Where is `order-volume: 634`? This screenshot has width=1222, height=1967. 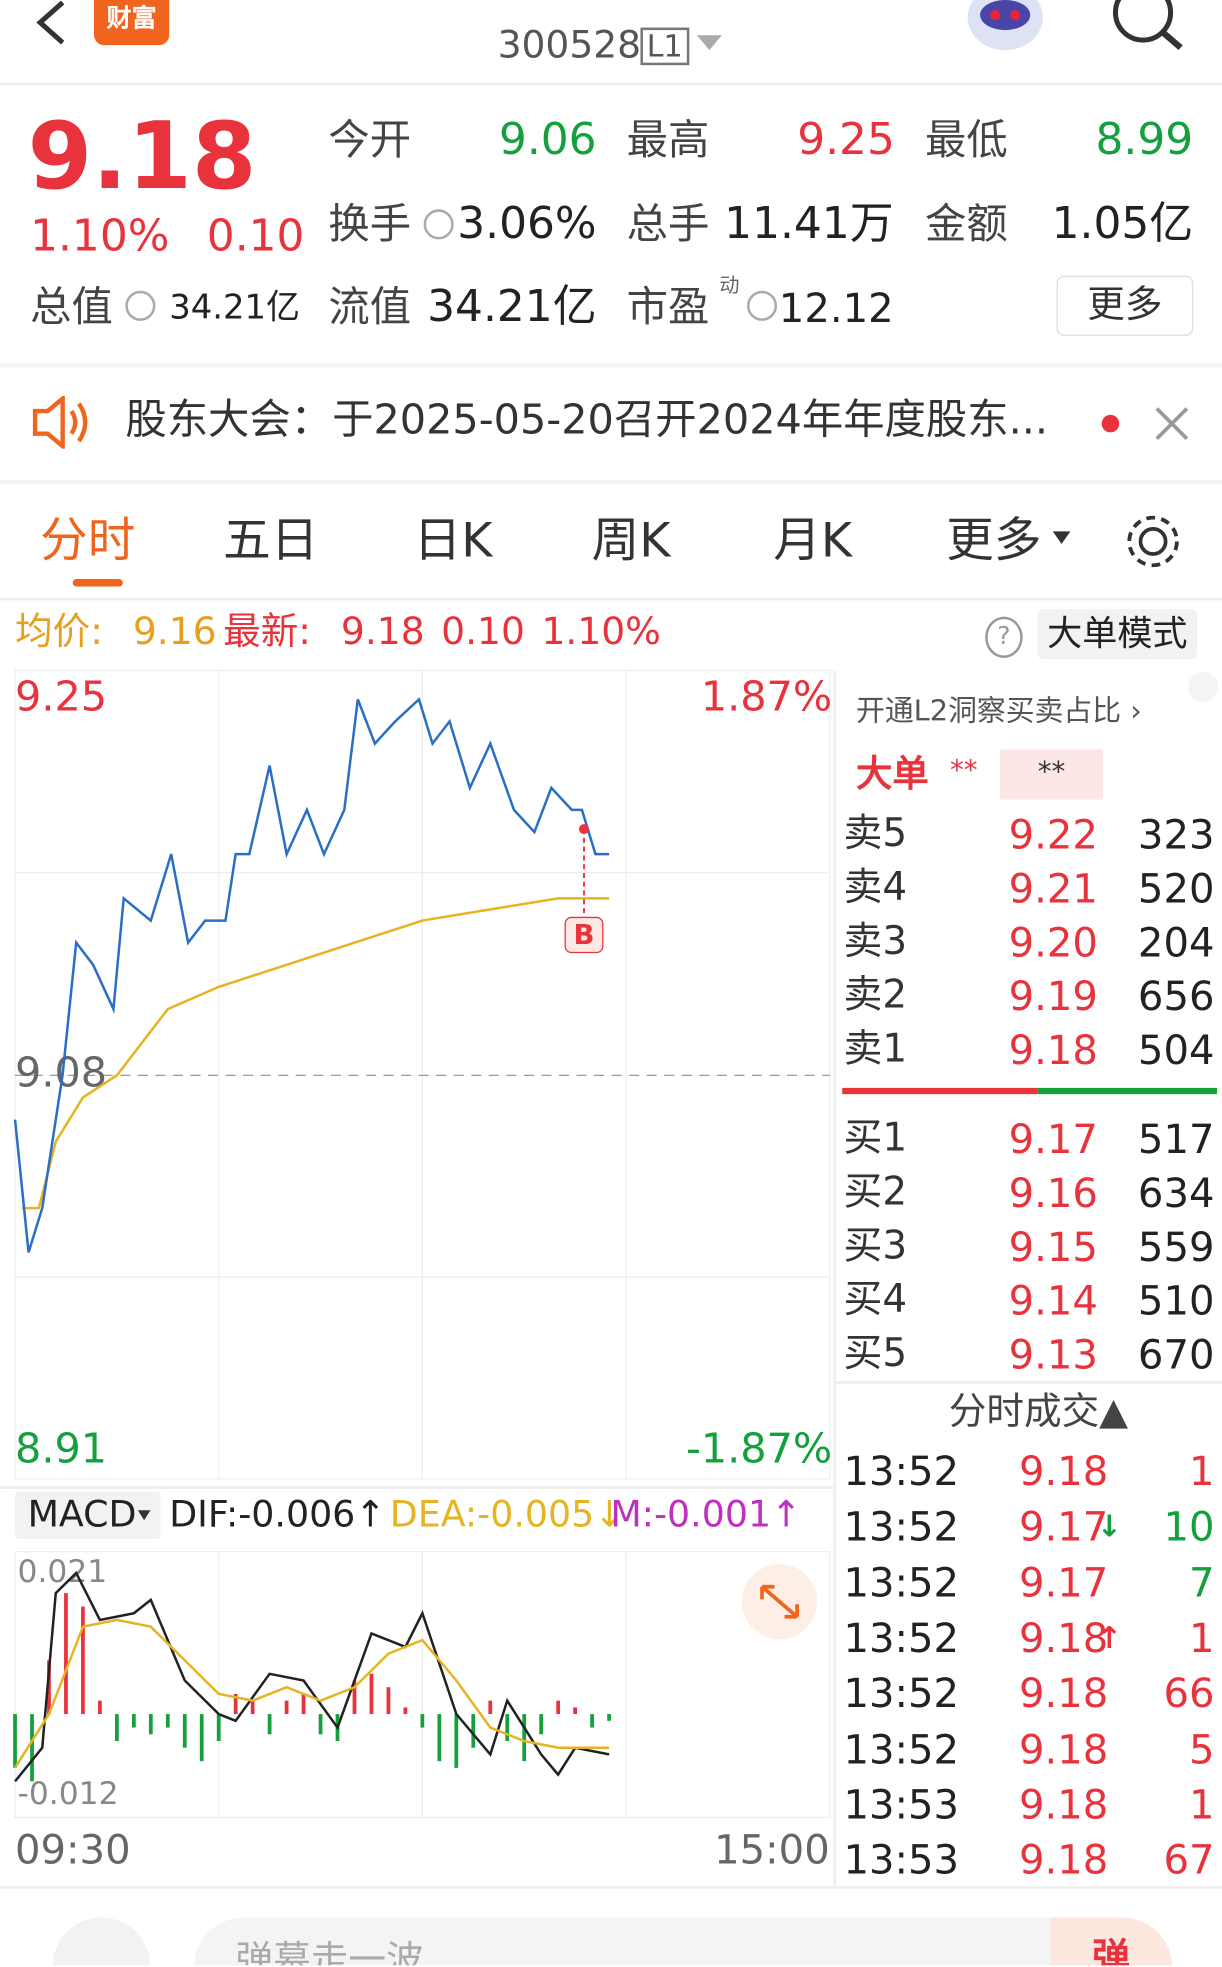
order-volume: 634 is located at coordinates (1176, 1193).